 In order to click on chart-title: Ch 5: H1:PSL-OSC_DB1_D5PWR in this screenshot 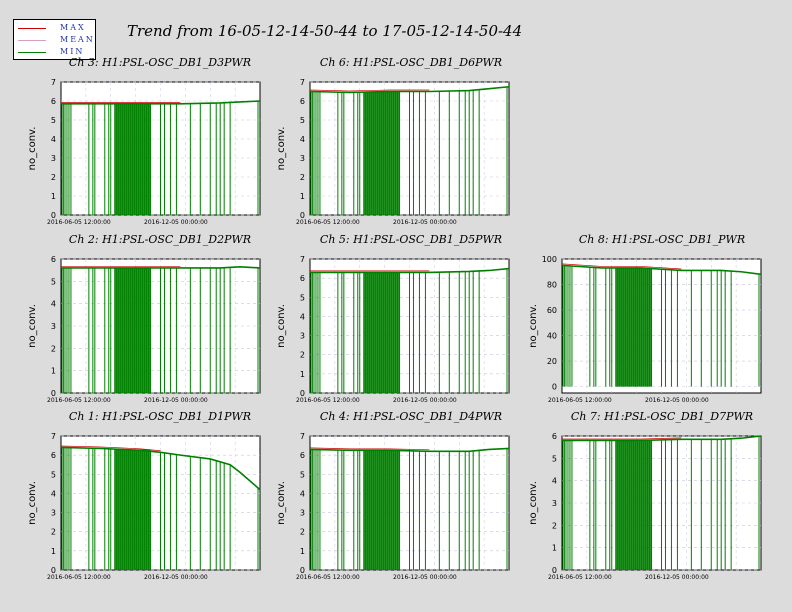, I will do `click(411, 239)`.